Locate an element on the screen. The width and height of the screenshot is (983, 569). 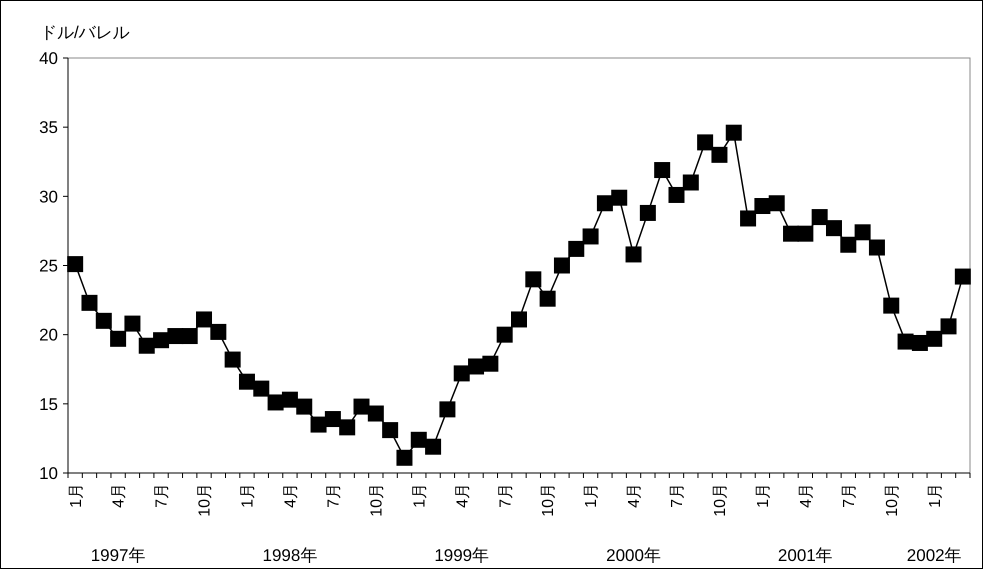
y-tick-label: 15 is located at coordinates (48, 404).